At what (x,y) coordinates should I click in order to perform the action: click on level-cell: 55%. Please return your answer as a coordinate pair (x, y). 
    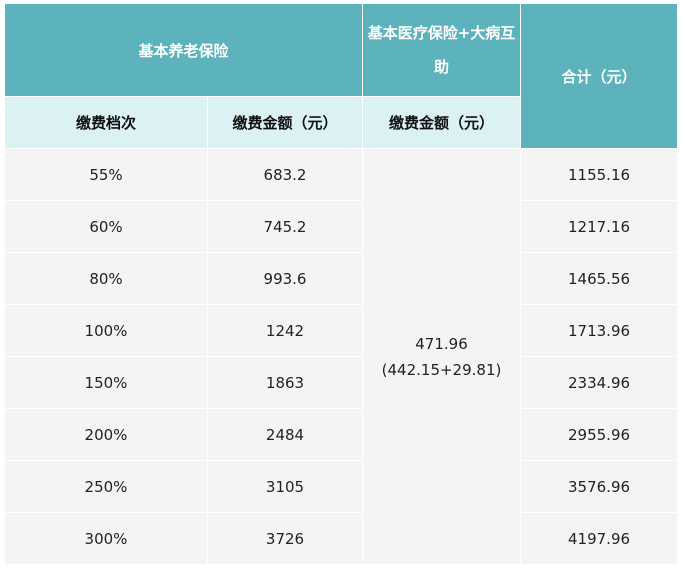
    Looking at the image, I should click on (106, 174).